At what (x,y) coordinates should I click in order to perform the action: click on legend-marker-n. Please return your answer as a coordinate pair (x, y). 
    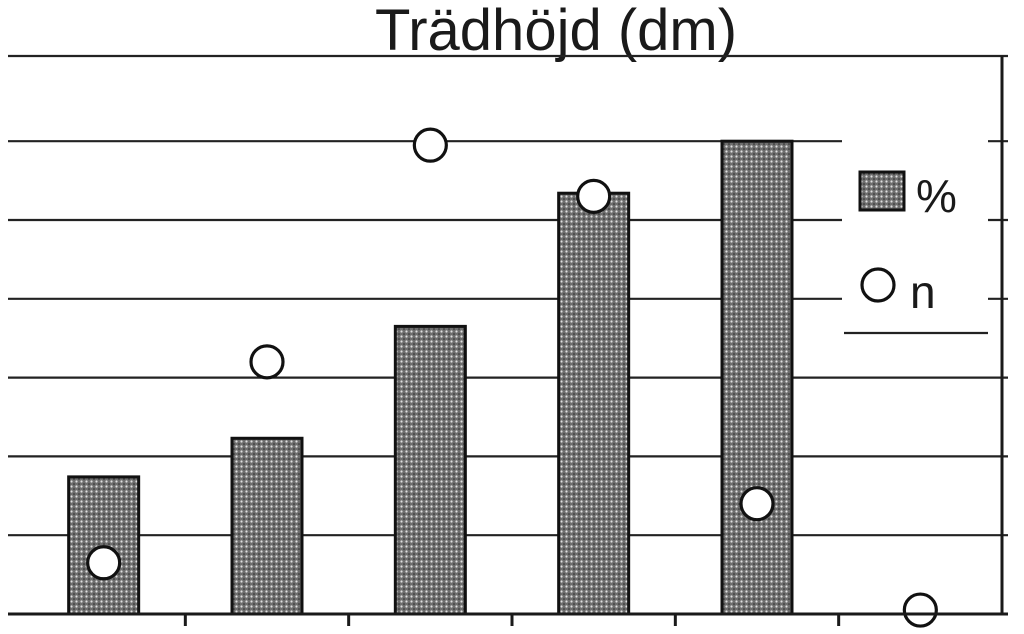
    Looking at the image, I should click on (878, 285).